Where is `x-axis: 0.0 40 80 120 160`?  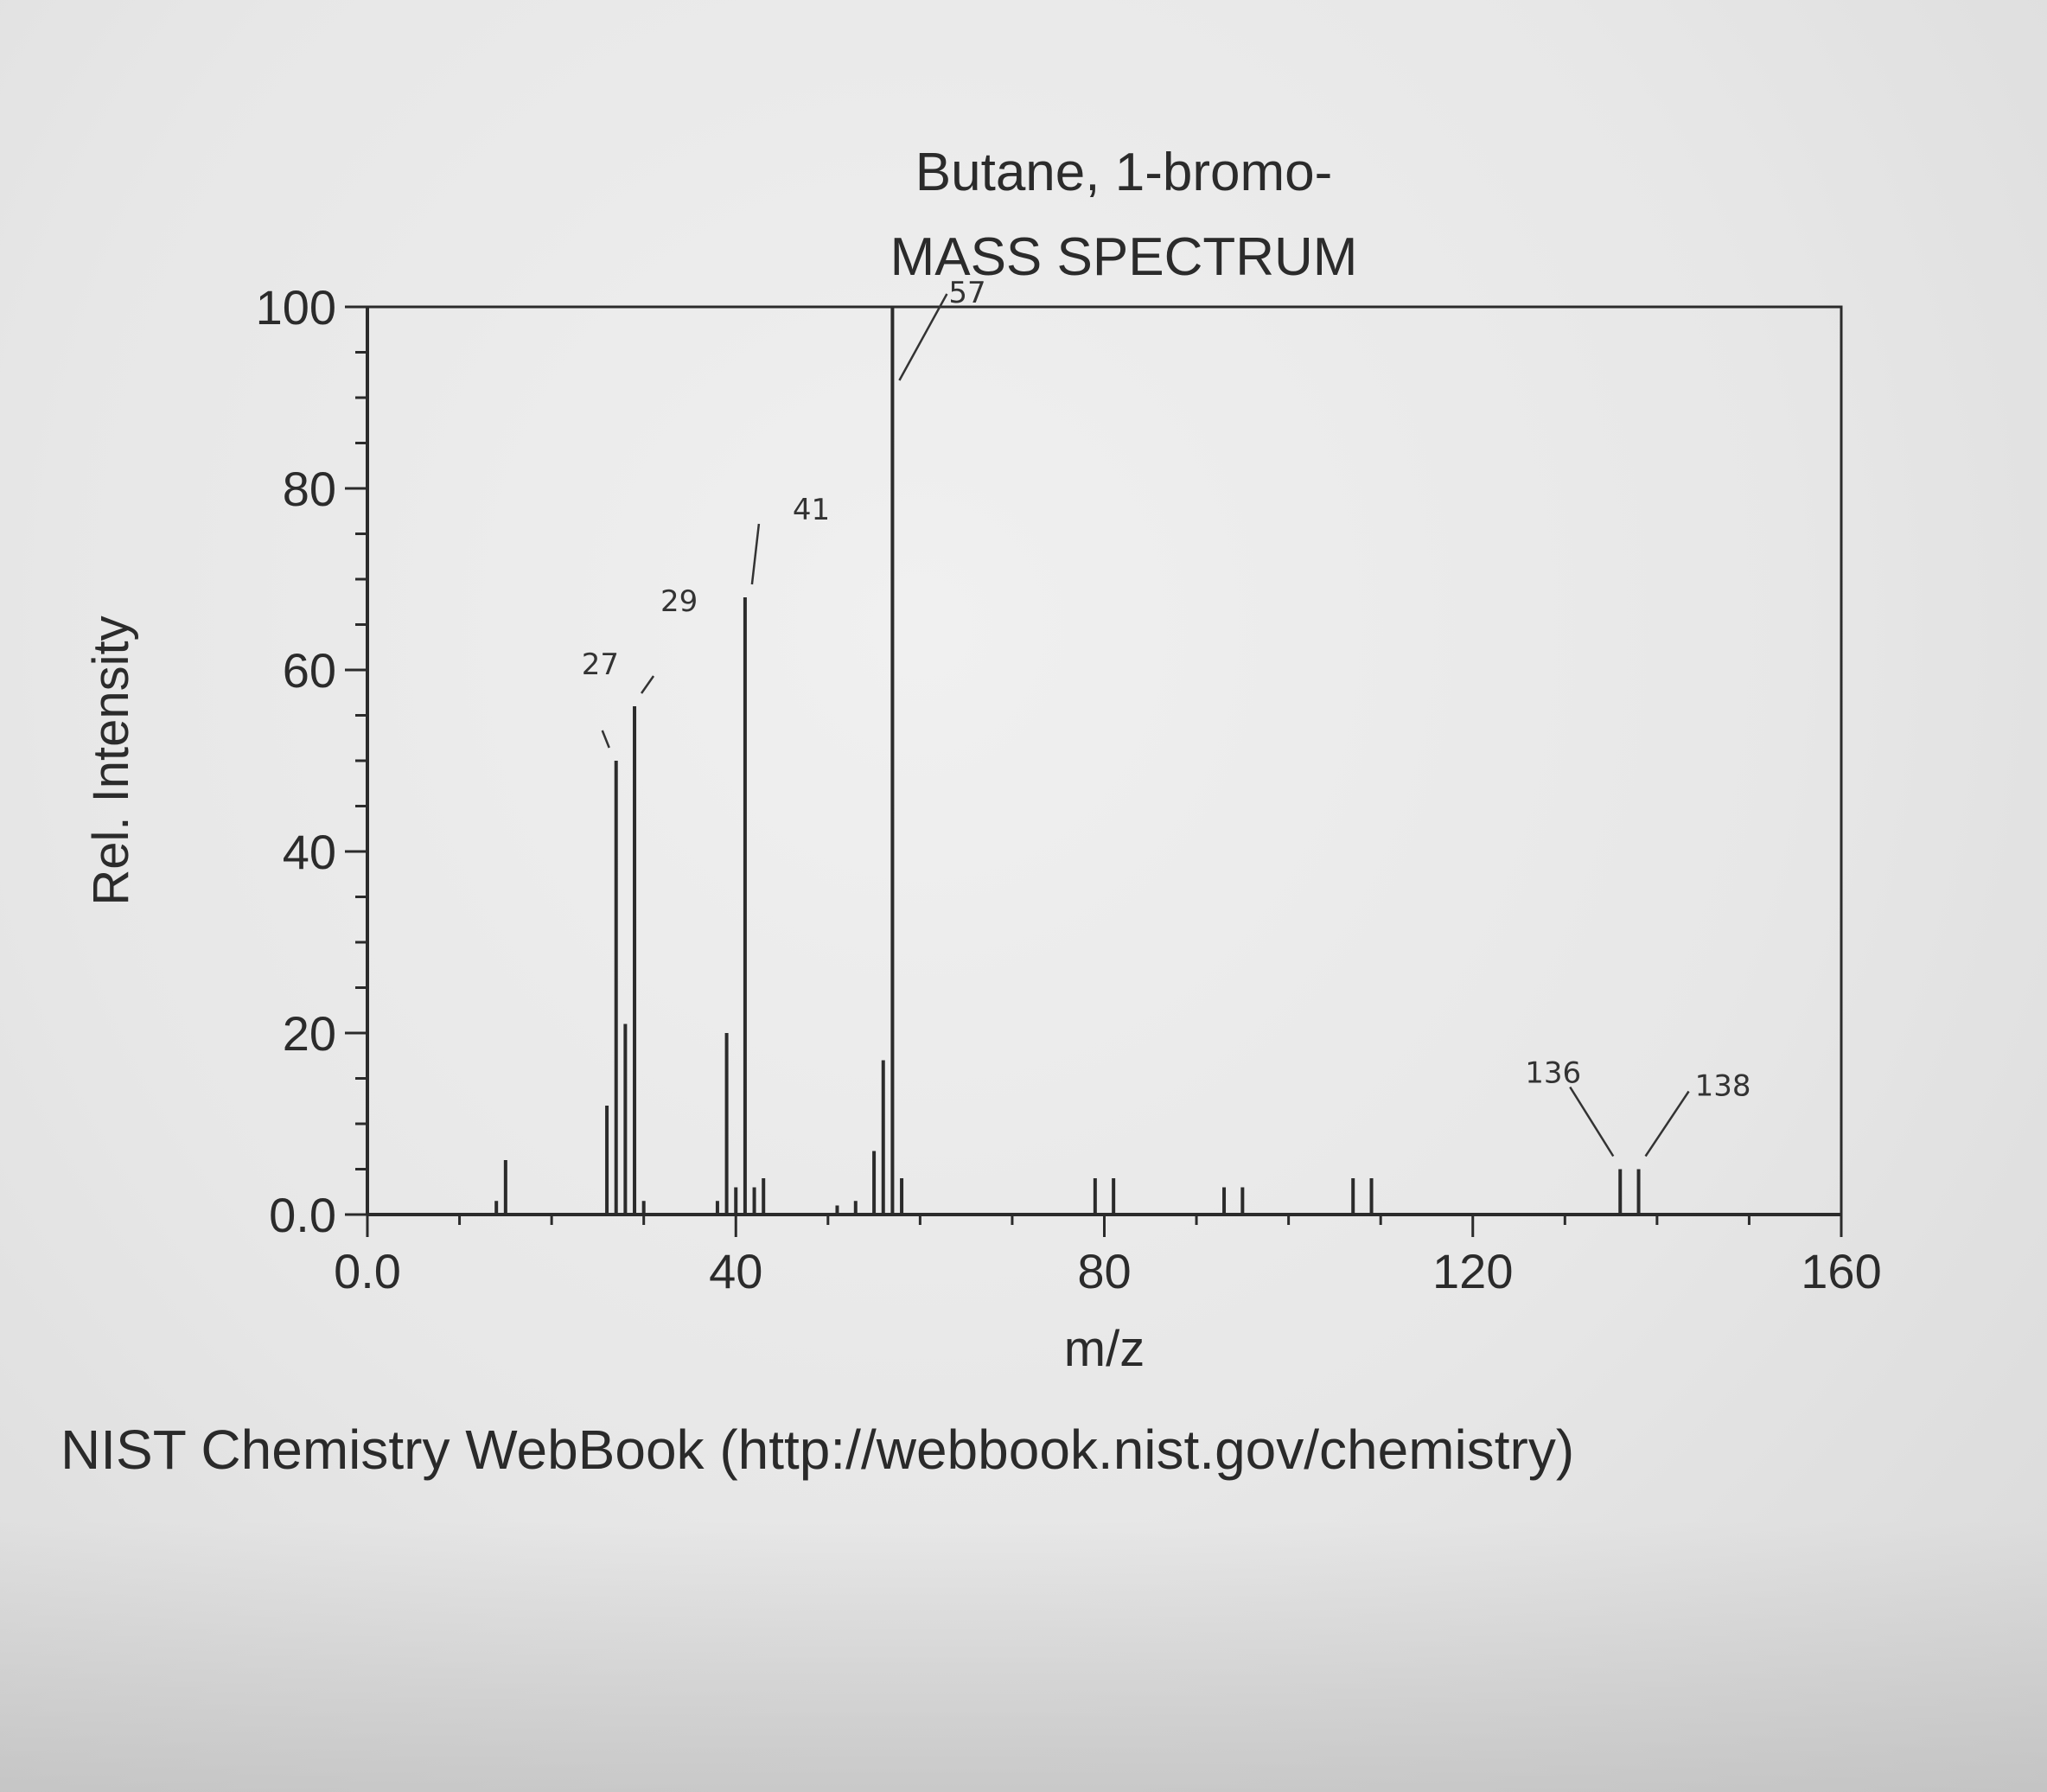 x-axis: 0.0 40 80 120 160 is located at coordinates (1108, 1255).